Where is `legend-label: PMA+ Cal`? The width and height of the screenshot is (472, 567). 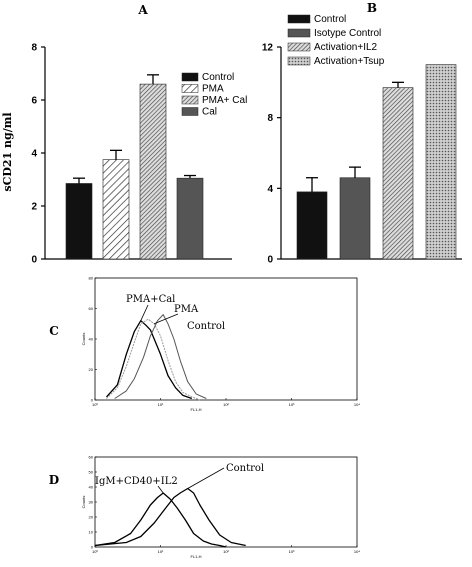 legend-label: PMA+ Cal is located at coordinates (224, 100).